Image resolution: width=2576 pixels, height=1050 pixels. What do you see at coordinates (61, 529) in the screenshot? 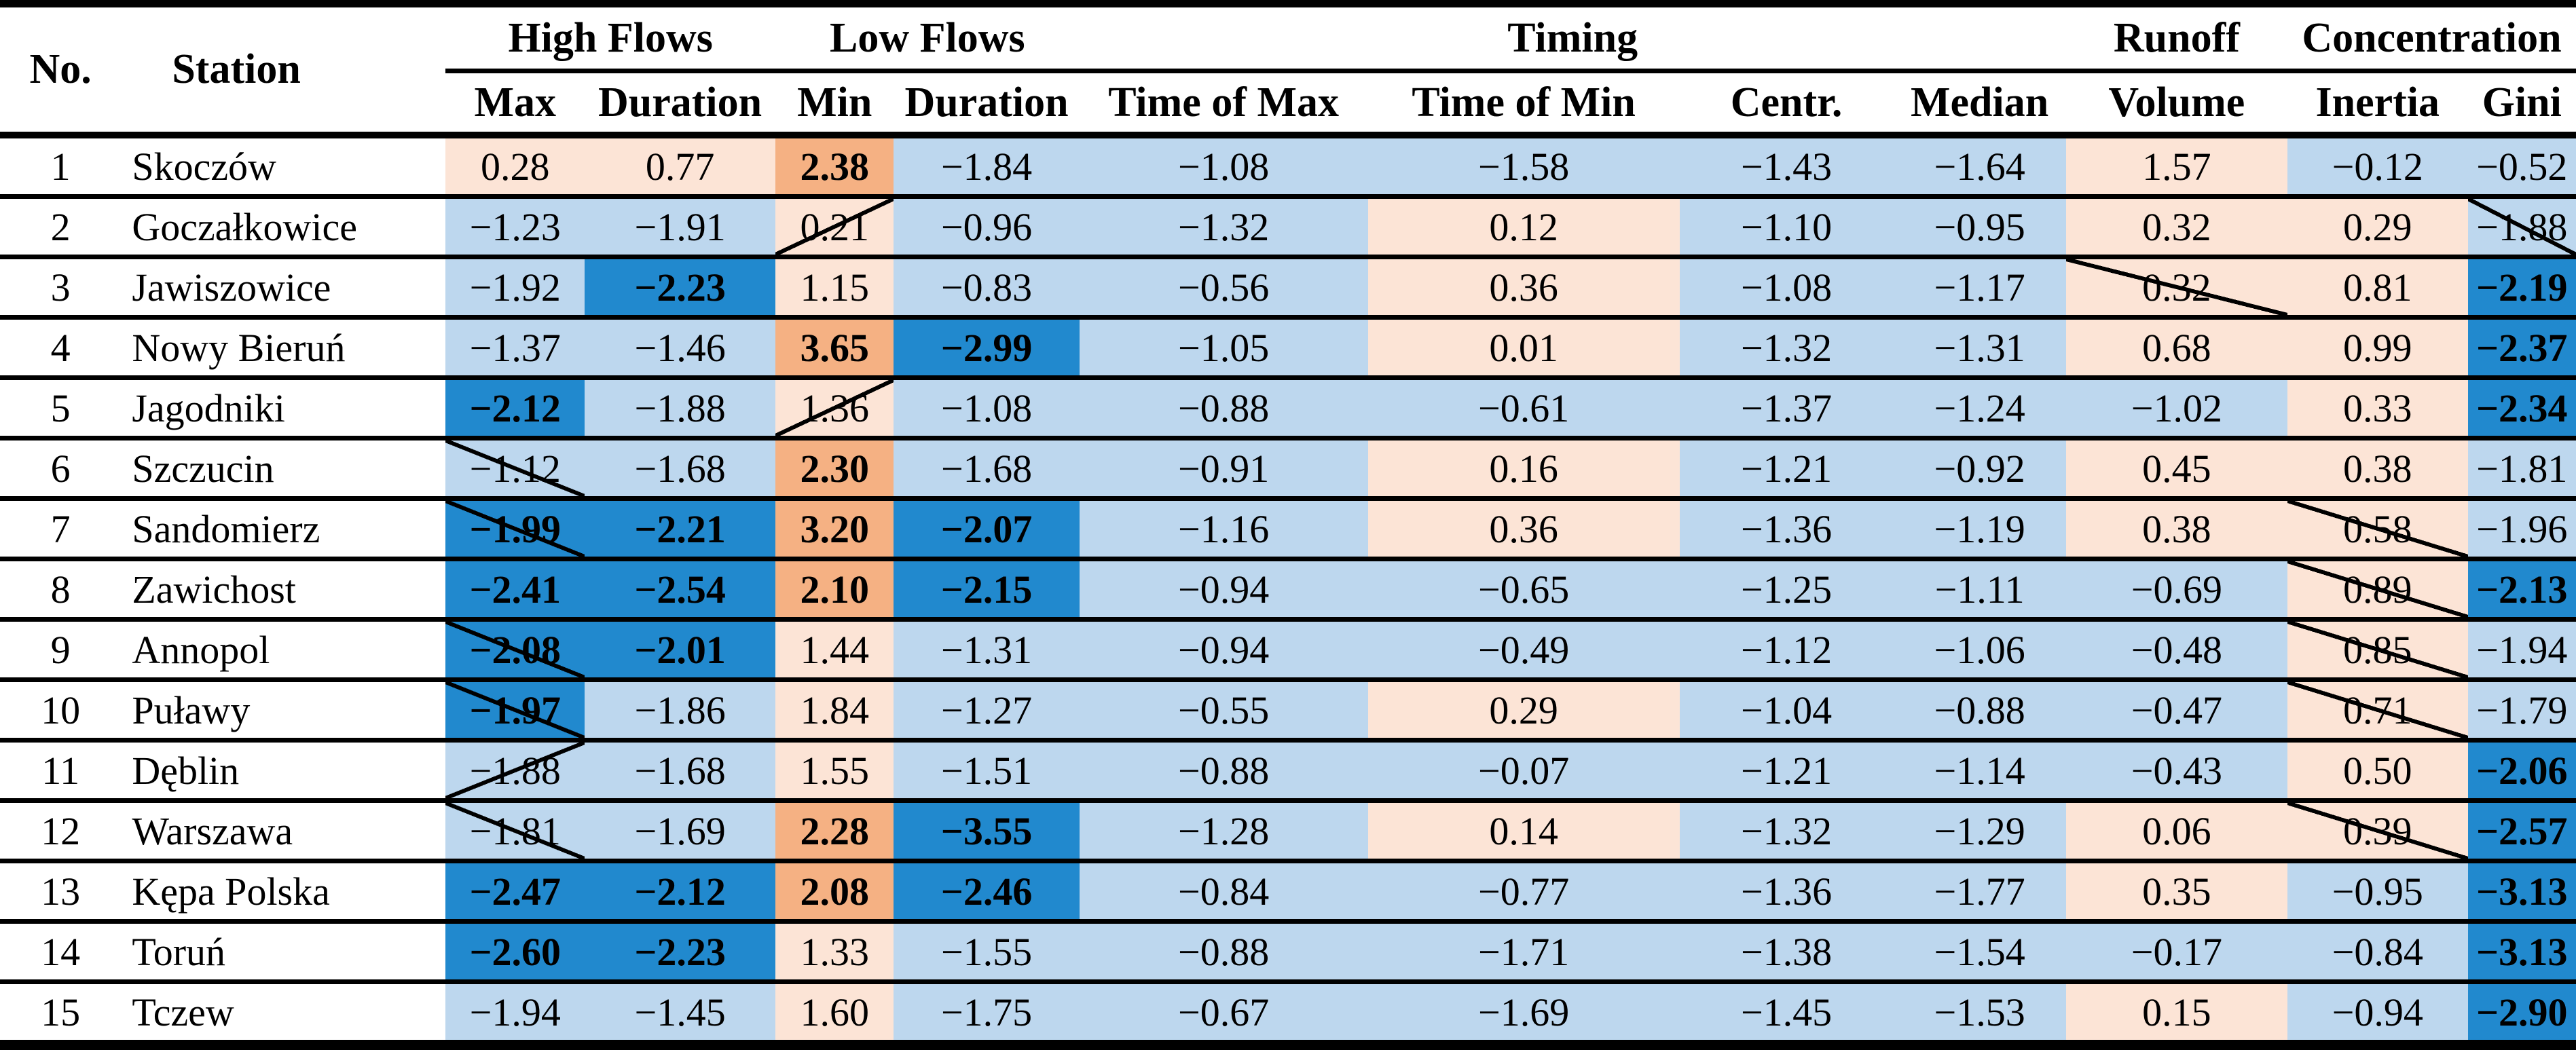
I see `row-number: 7` at bounding box center [61, 529].